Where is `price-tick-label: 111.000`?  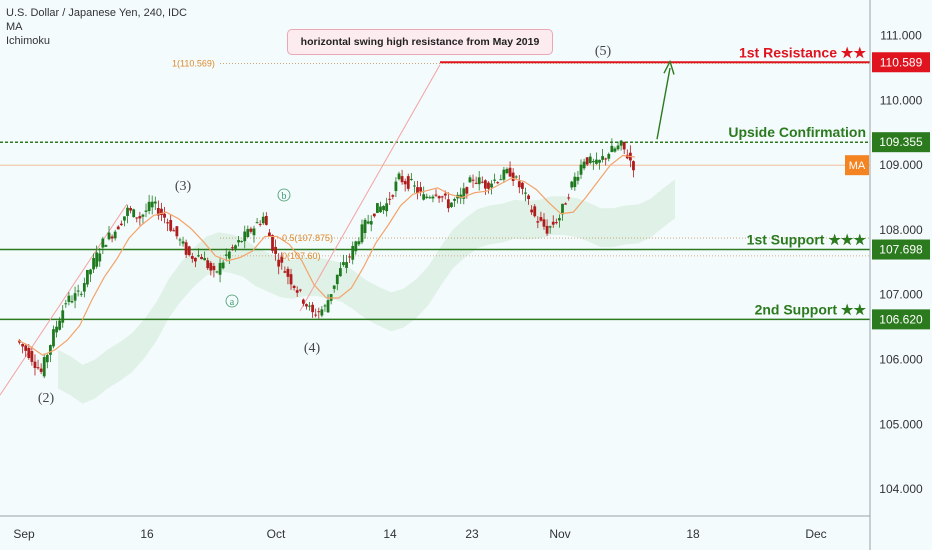 price-tick-label: 111.000 is located at coordinates (901, 36).